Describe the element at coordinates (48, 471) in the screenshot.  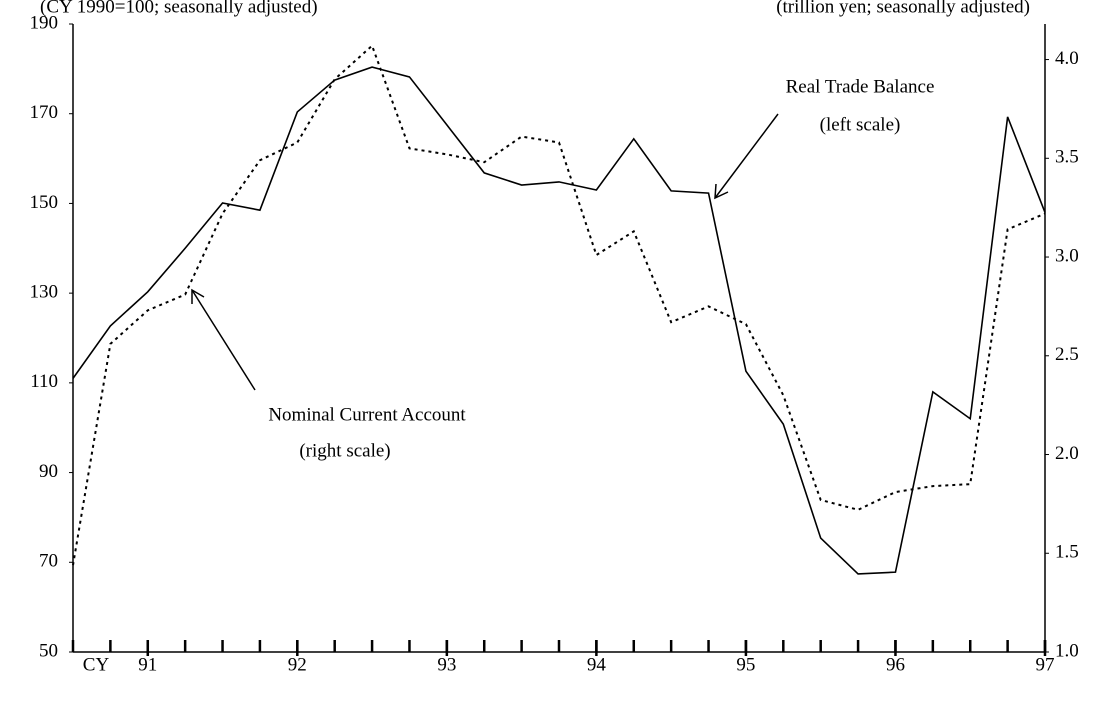
I see `y-tick-label: 90` at that location.